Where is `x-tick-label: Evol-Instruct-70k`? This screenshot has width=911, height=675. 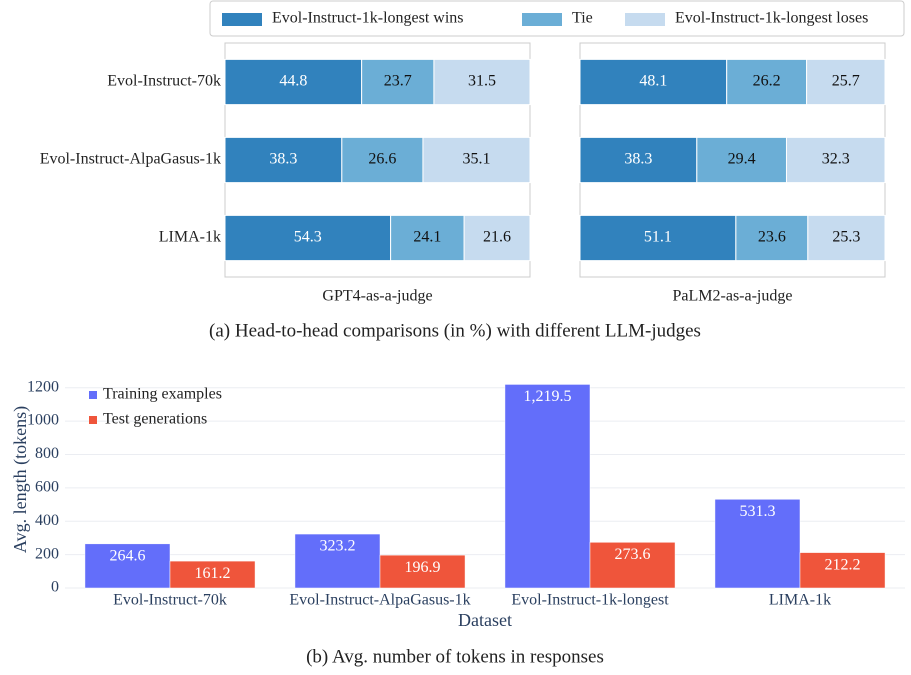
x-tick-label: Evol-Instruct-70k is located at coordinates (170, 600).